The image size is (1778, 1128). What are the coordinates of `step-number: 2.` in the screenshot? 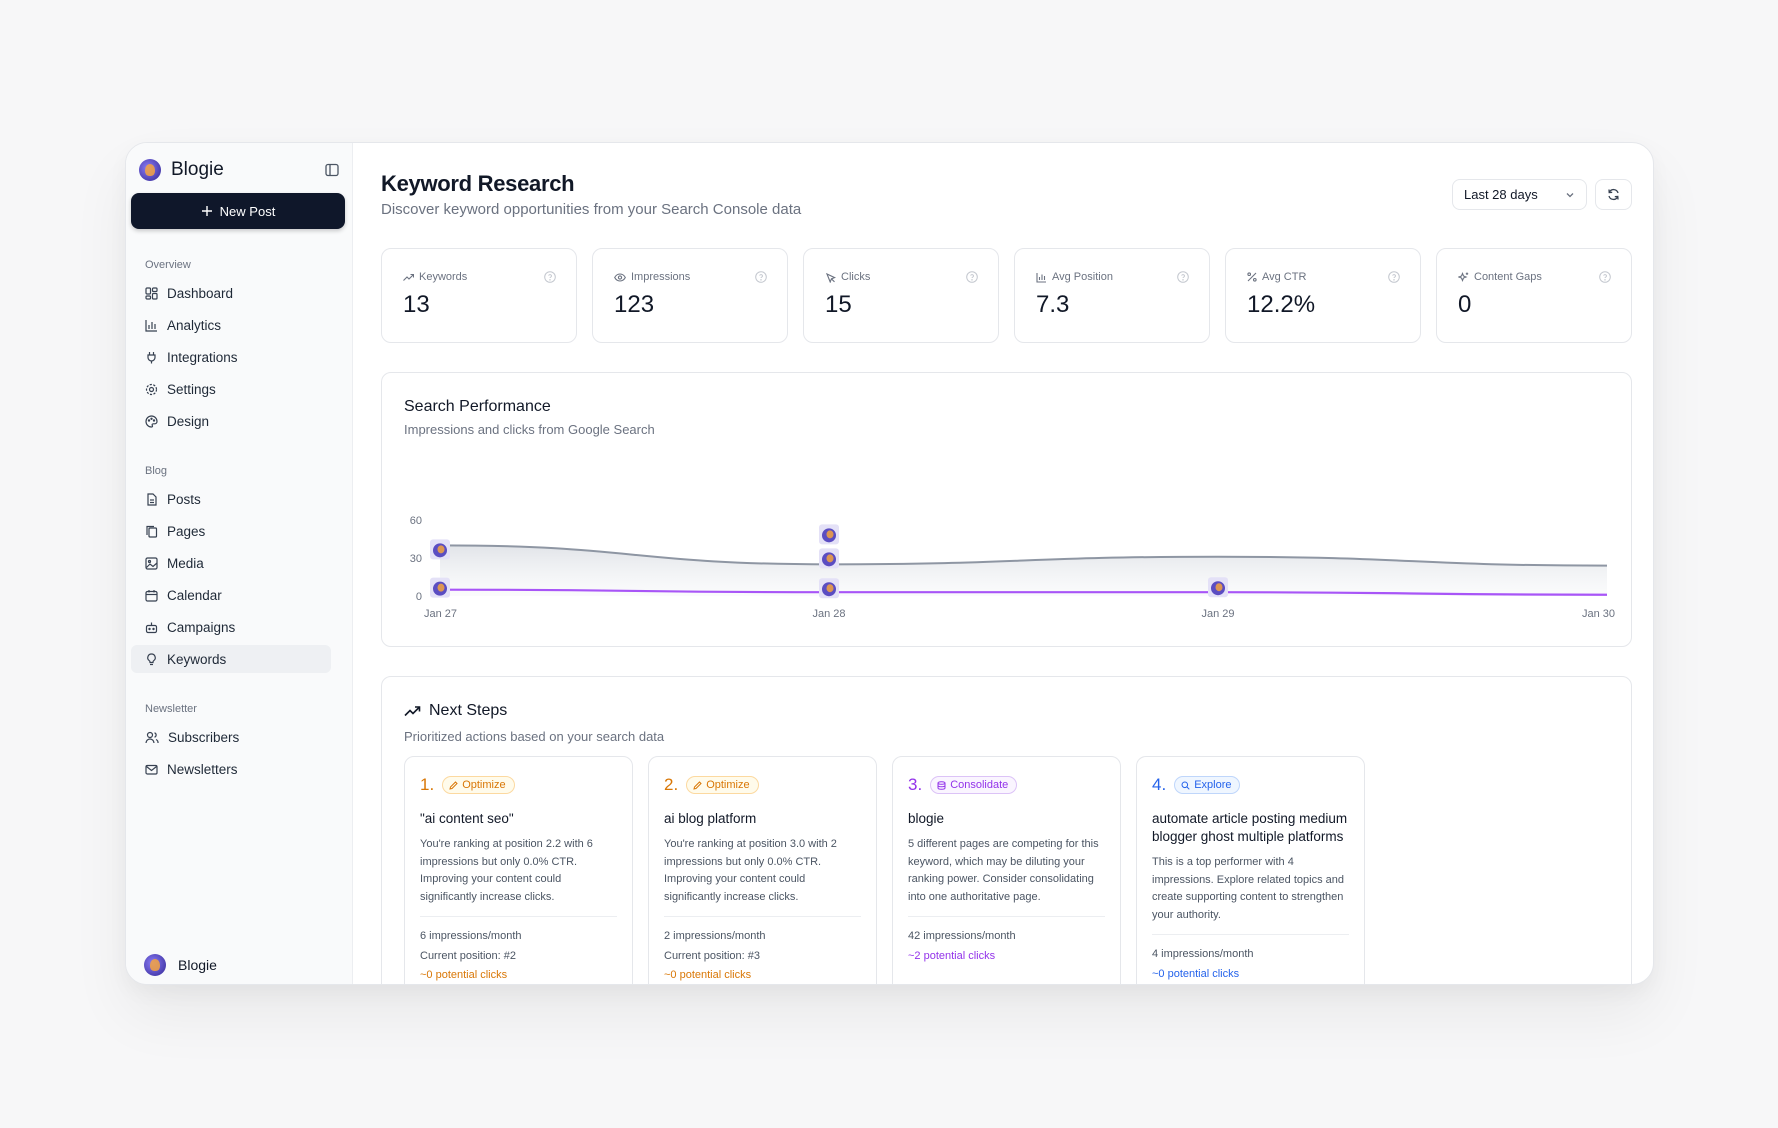 It's located at (671, 784).